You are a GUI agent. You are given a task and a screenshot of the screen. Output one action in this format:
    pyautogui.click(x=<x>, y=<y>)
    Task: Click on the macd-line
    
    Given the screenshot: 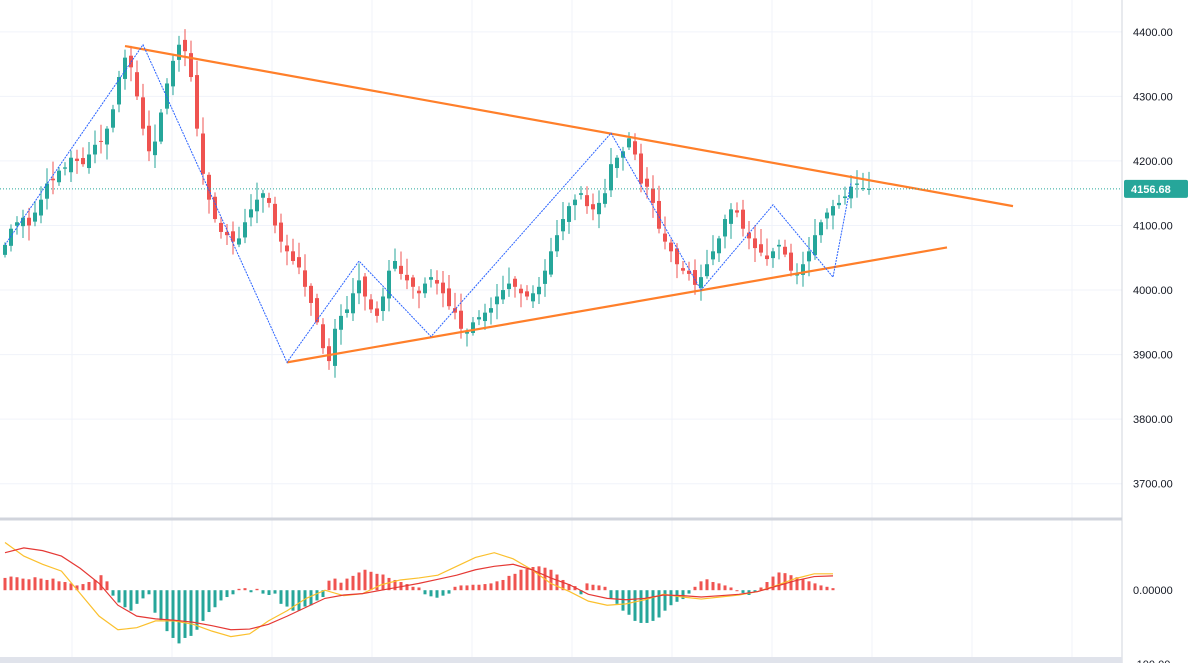 What is the action you would take?
    pyautogui.click(x=418, y=589)
    